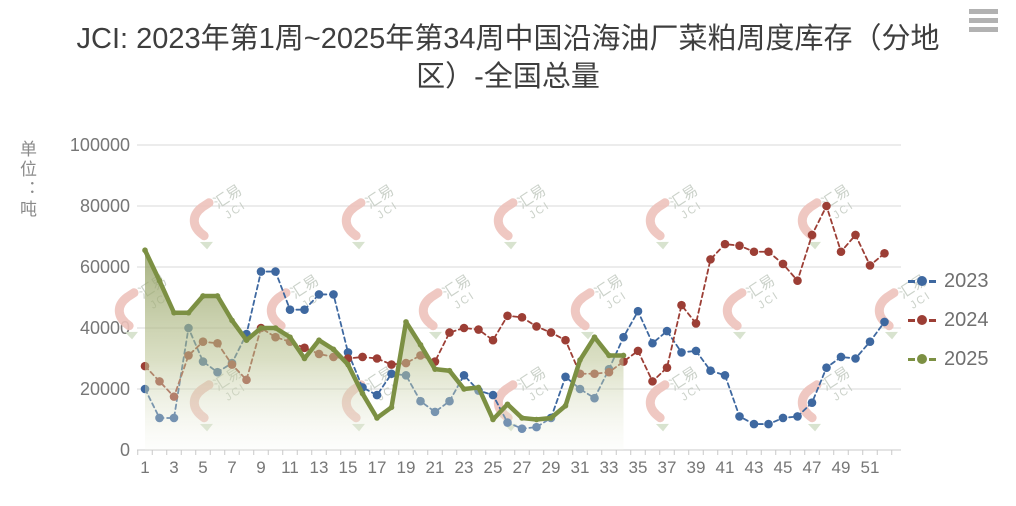 This screenshot has width=1016, height=506. Describe the element at coordinates (522, 317) in the screenshot. I see `data-point-2024-w27` at that location.